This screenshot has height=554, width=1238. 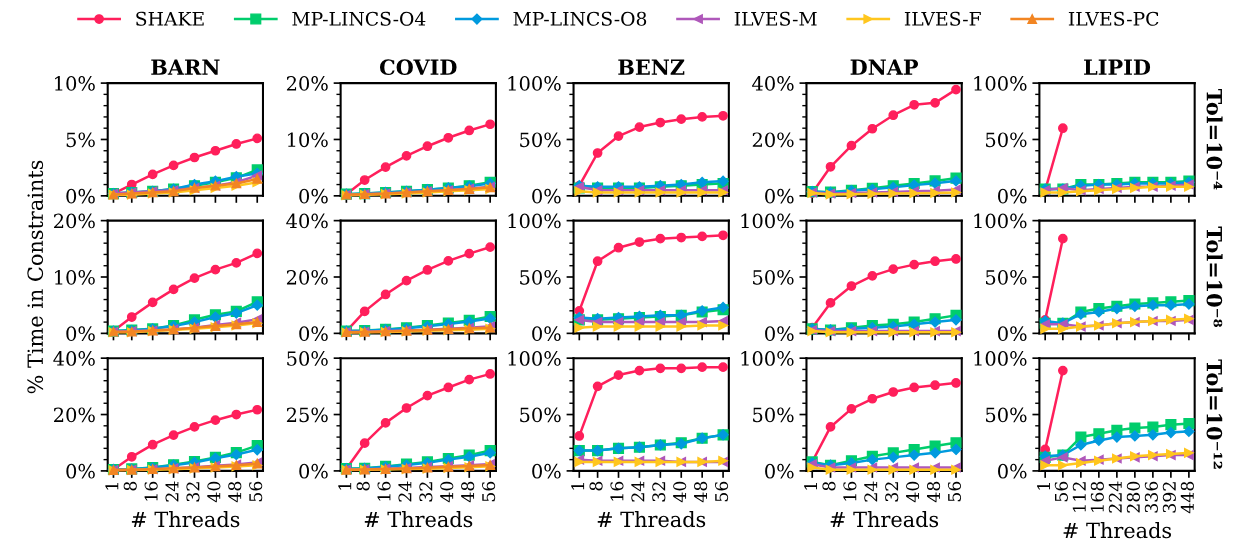 What do you see at coordinates (359, 18) in the screenshot?
I see `legend-label: MP-LINCS-O4` at bounding box center [359, 18].